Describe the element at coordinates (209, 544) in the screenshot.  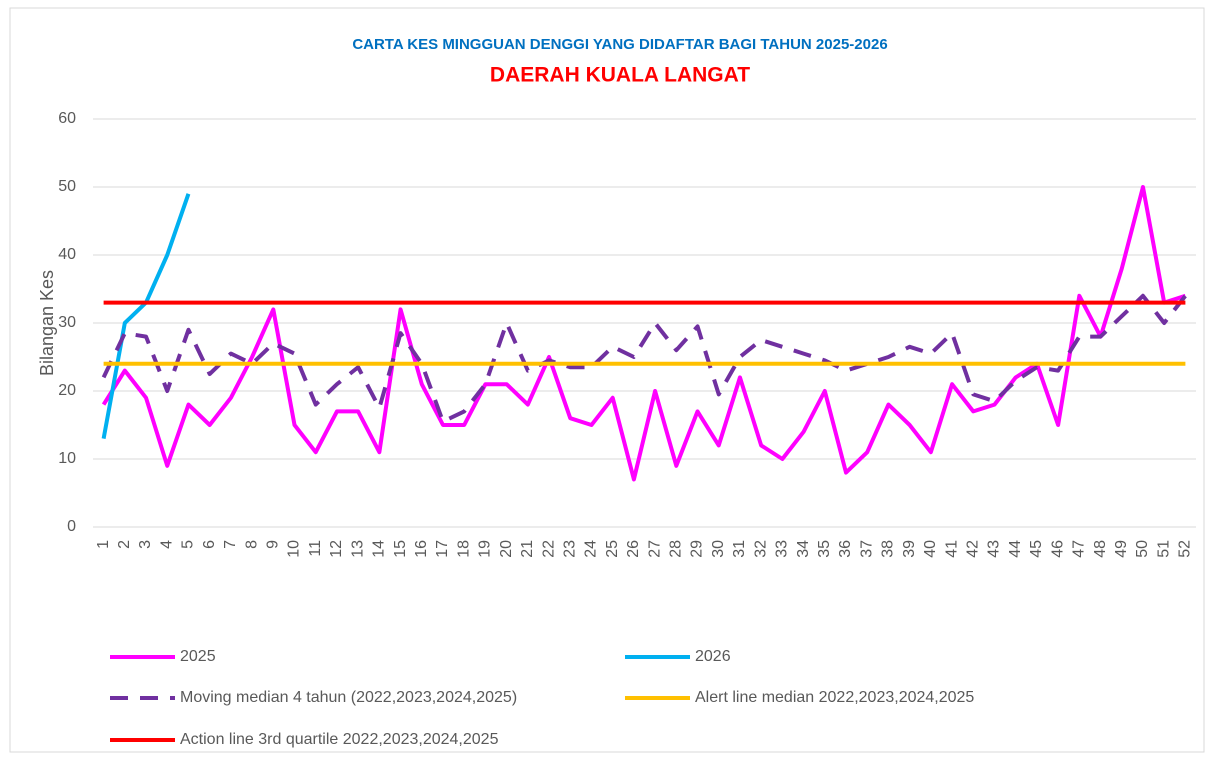
I see `x-tick-label: 6` at that location.